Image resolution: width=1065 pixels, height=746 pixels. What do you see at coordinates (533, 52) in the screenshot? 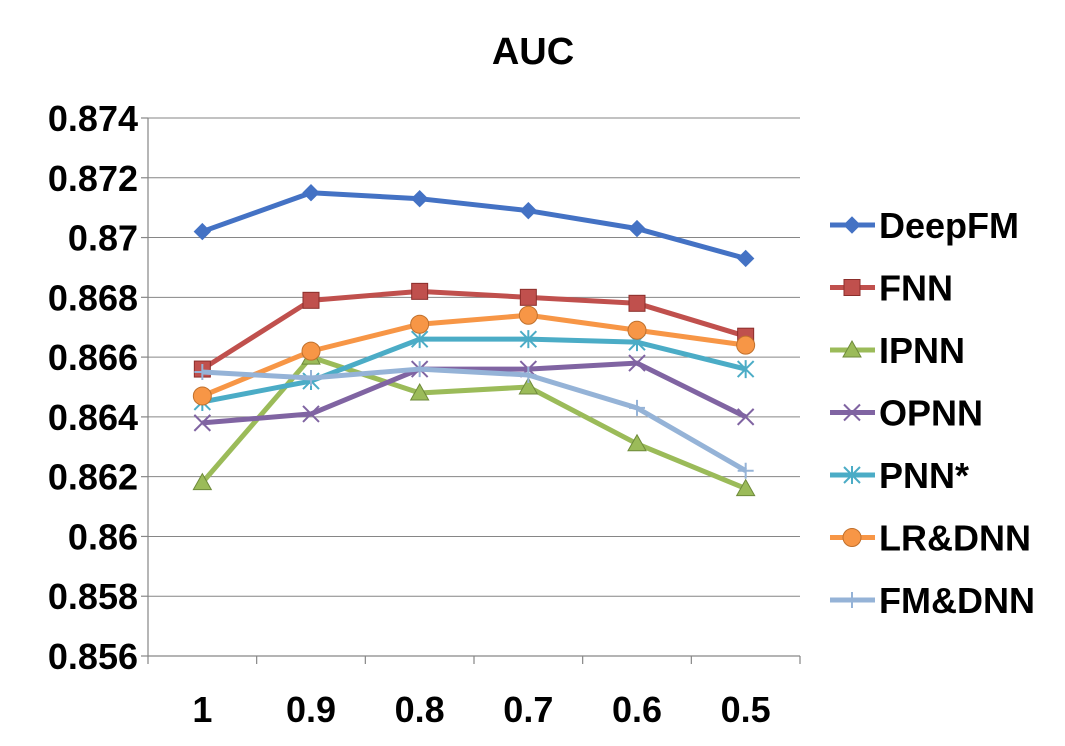
I see `chart-title: AUC` at bounding box center [533, 52].